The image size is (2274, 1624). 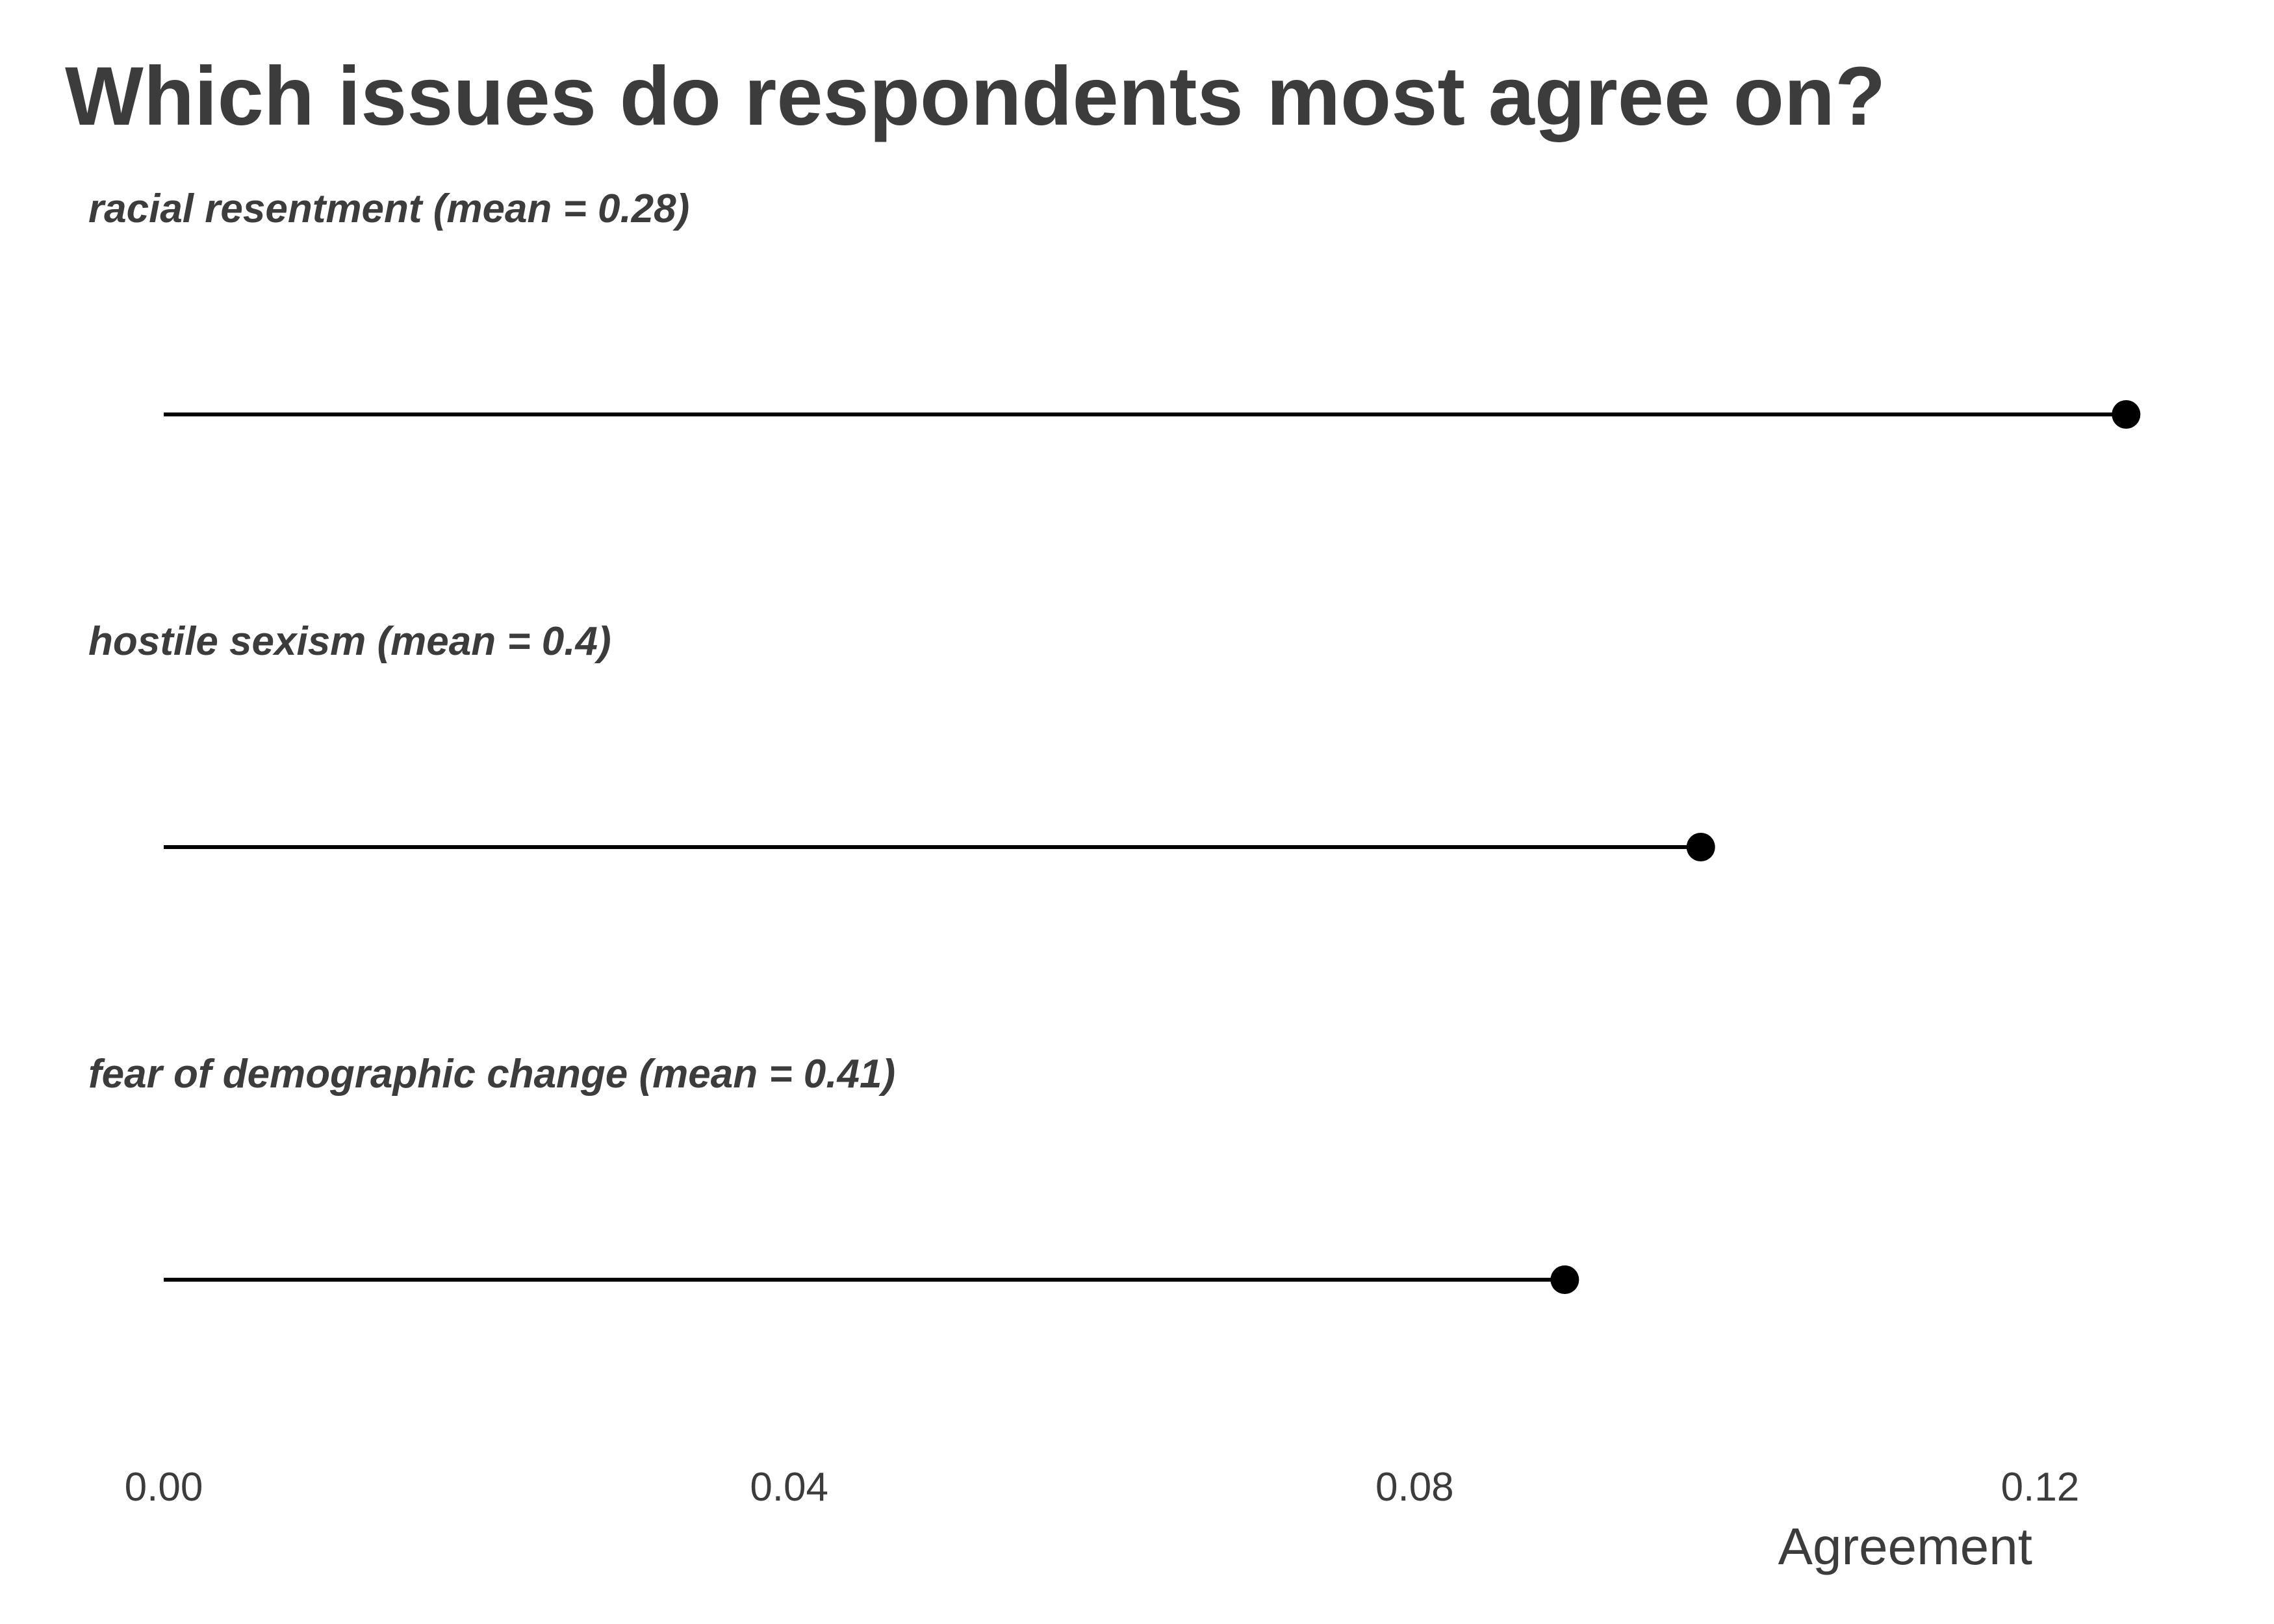 What do you see at coordinates (388, 208) in the screenshot?
I see `facet-label: racial resentment (mean = 0.28)` at bounding box center [388, 208].